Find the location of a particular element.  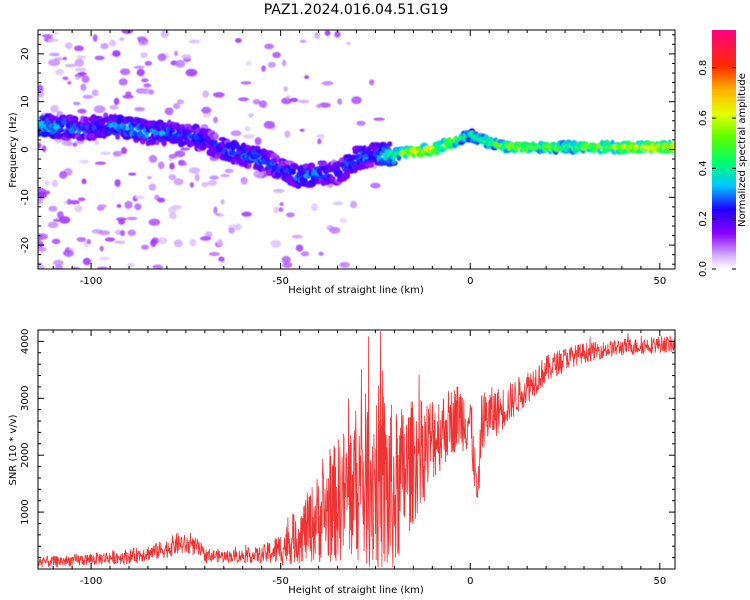

y-tick-label: 4000 is located at coordinates (25, 341).